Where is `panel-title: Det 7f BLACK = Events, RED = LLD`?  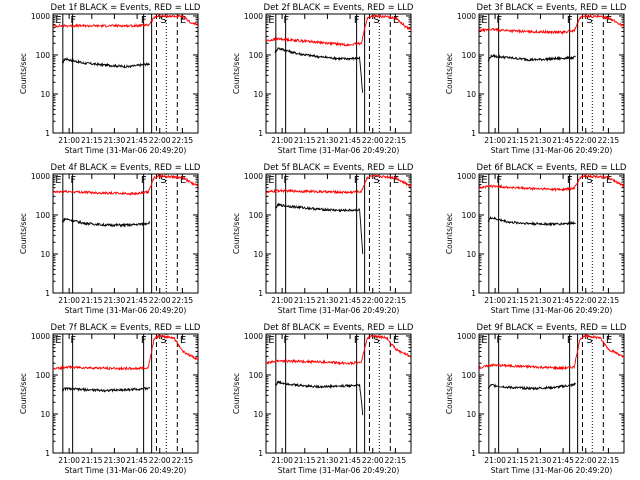 panel-title: Det 7f BLACK = Events, RED = LLD is located at coordinates (126, 328).